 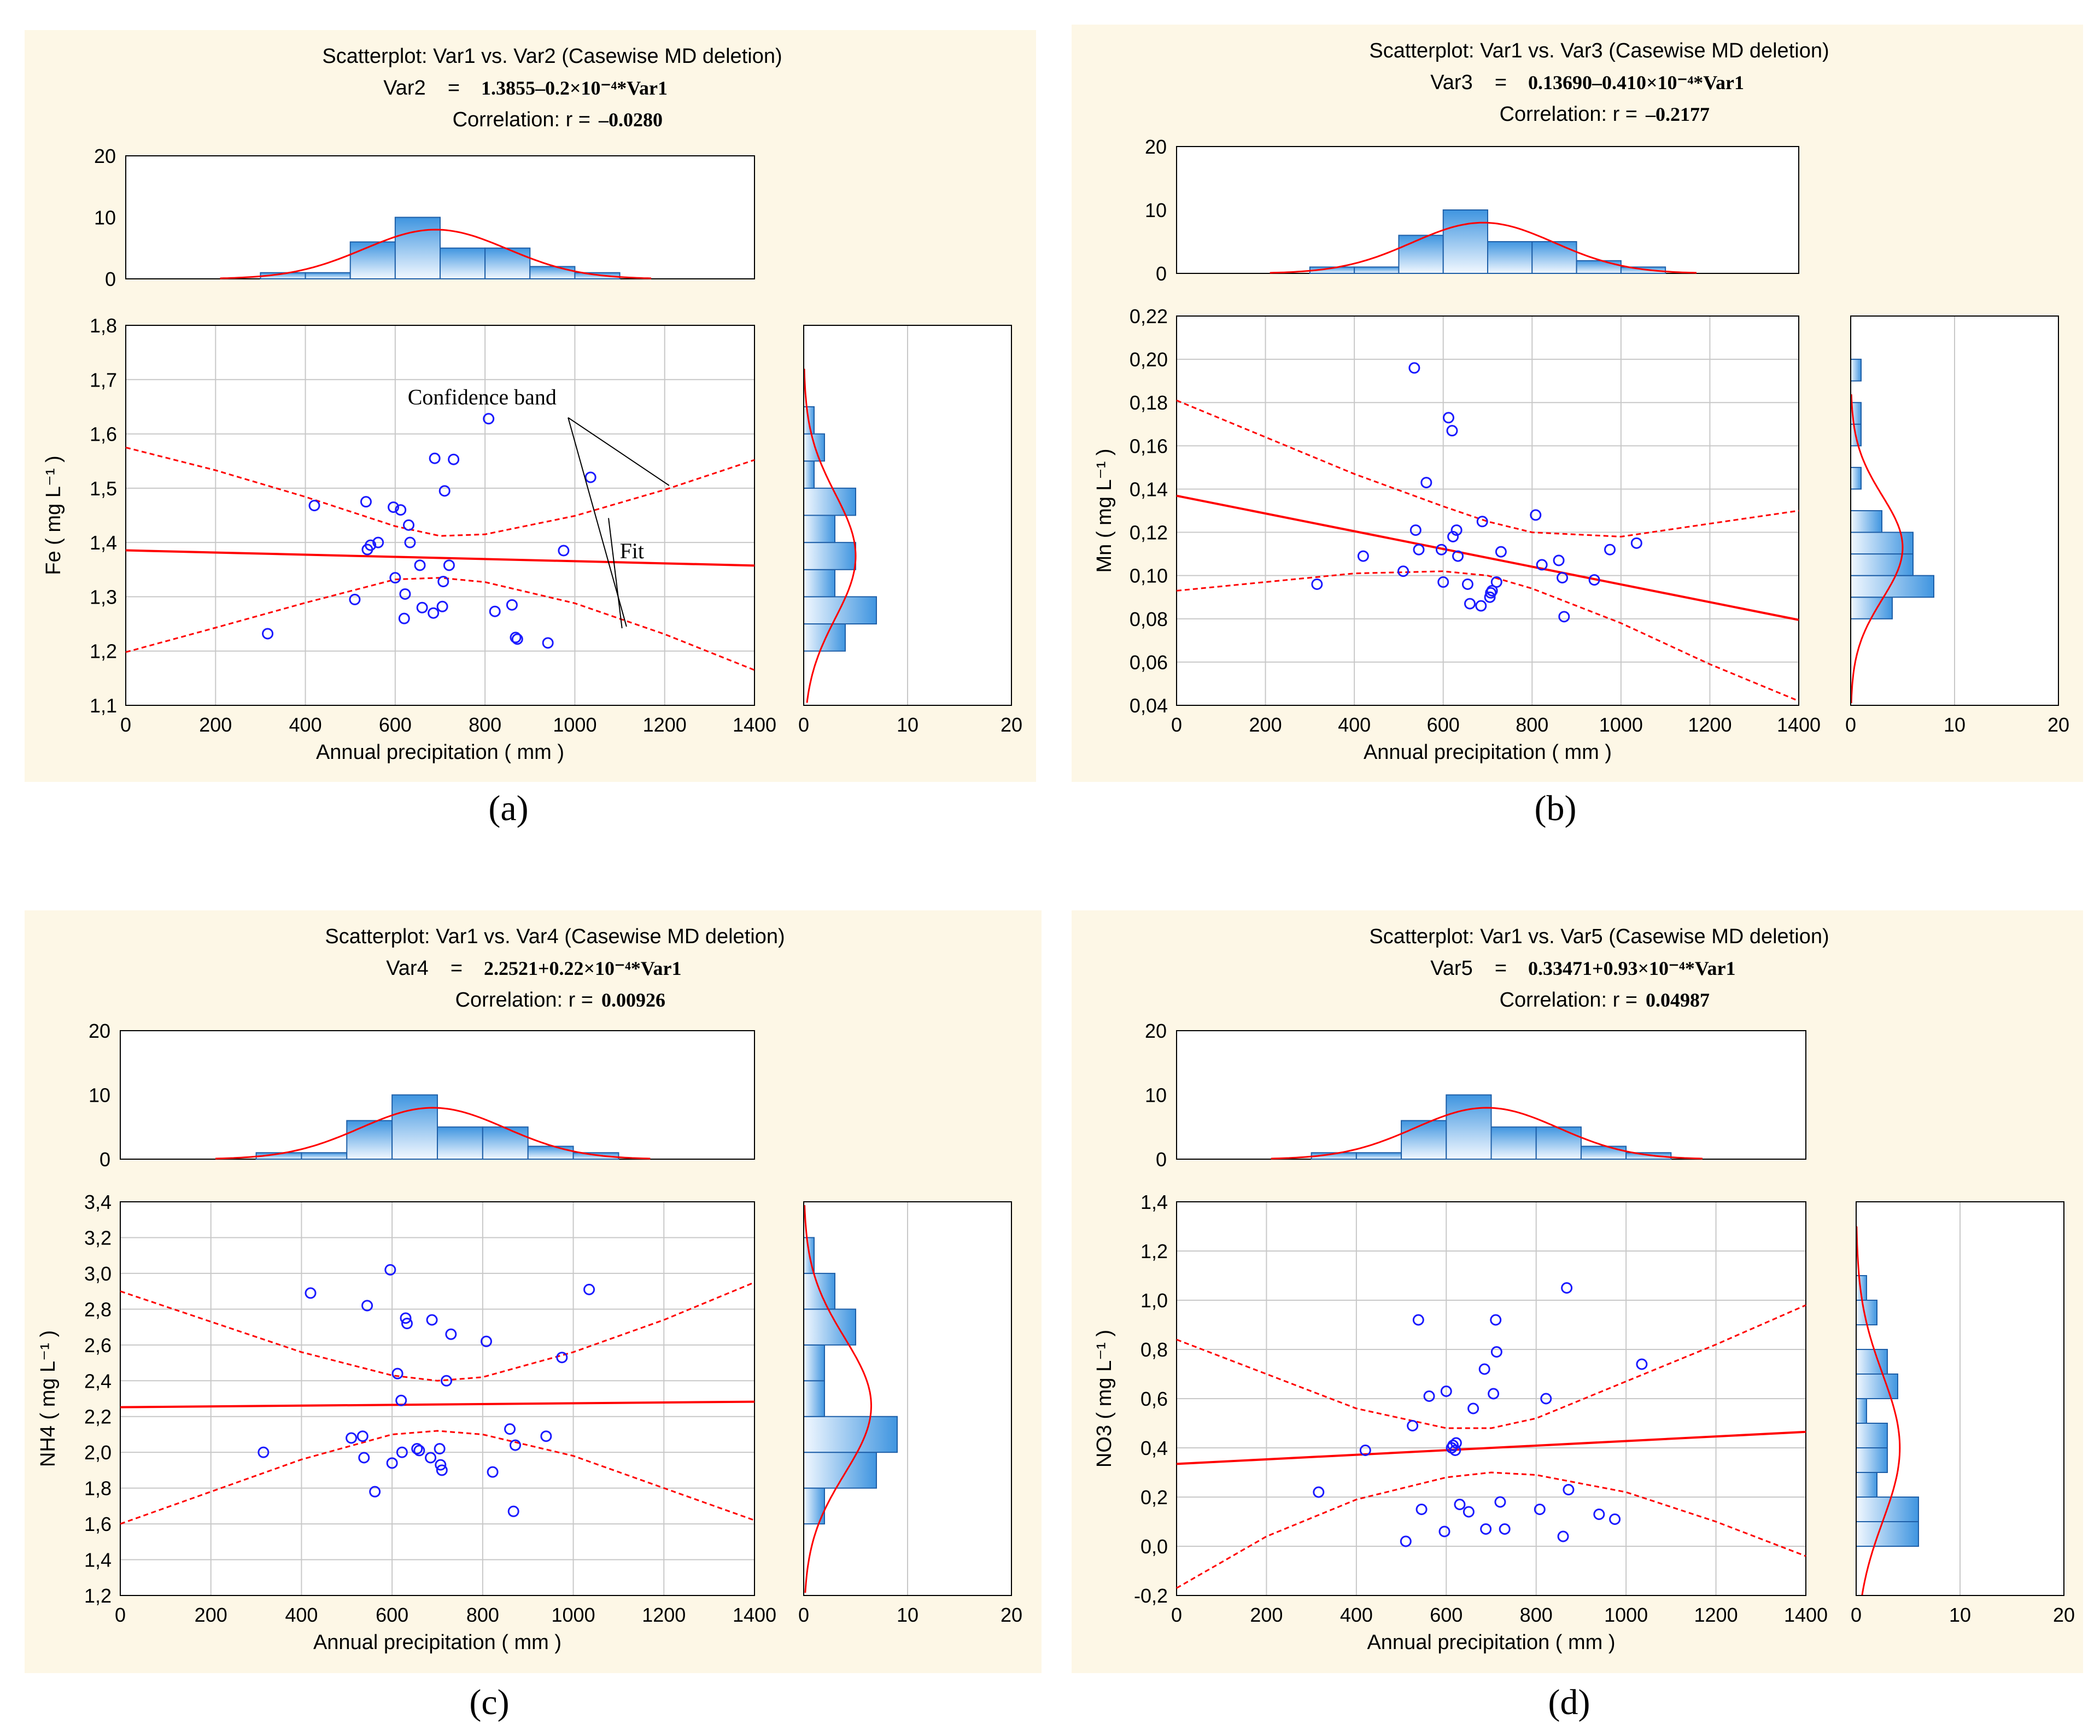 I want to click on y-axis-label: NO3 ( mg L⁻¹ ), so click(x=1104, y=1399).